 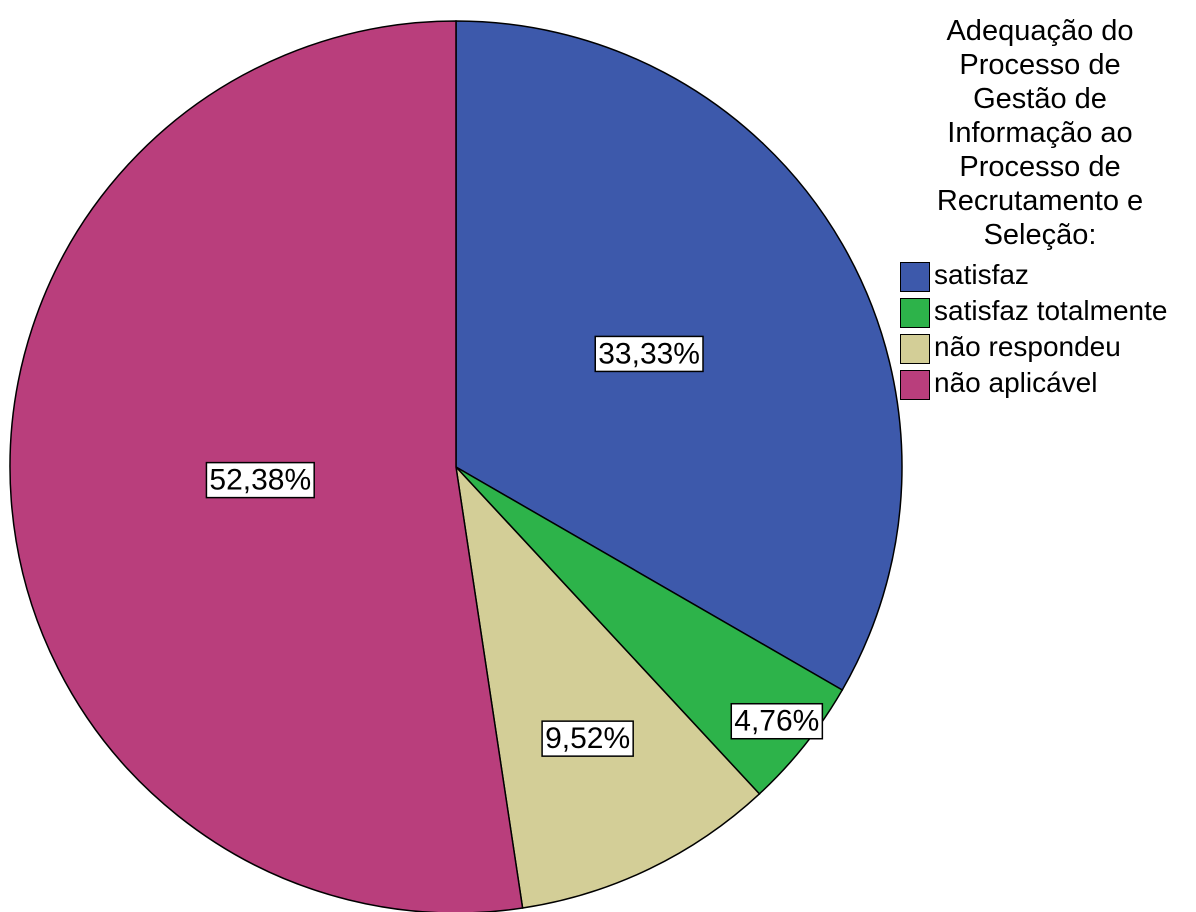 I want to click on data-label-text: 33,33%, so click(x=649, y=353).